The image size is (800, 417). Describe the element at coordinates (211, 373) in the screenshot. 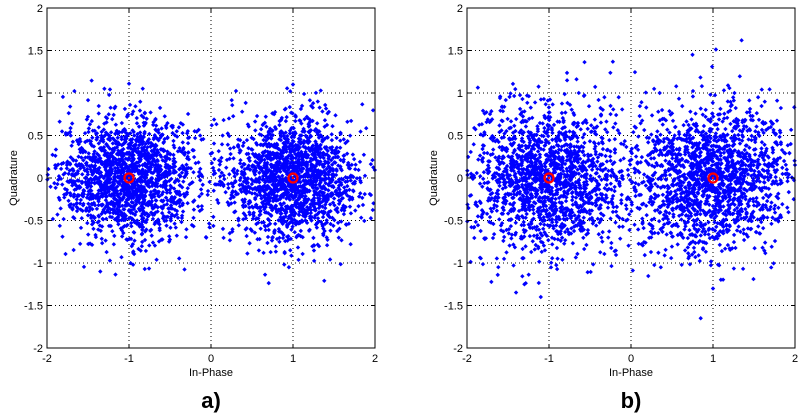

I see `x-axis-title: In-Phase` at that location.